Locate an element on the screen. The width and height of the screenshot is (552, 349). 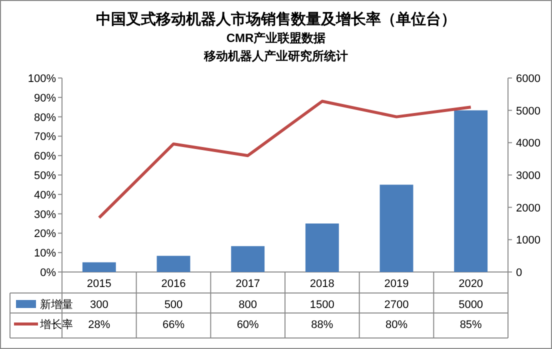
y-tick-label: 40% is located at coordinates (45, 195).